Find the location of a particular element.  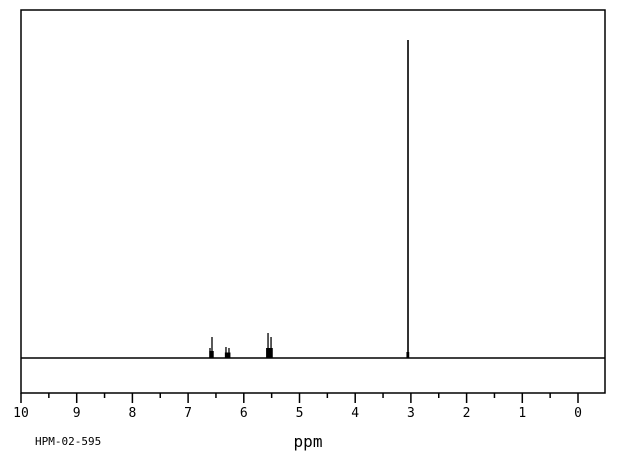

axis-tick-label: 10 is located at coordinates (21, 413).